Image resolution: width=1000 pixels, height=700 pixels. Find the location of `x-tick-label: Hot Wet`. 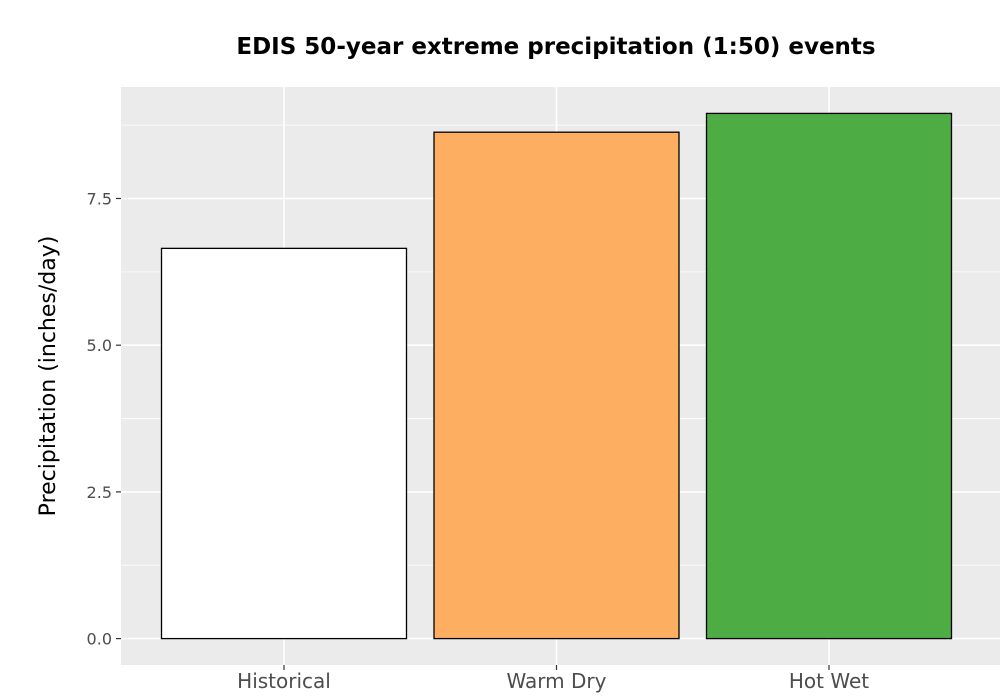

x-tick-label: Hot Wet is located at coordinates (829, 681).